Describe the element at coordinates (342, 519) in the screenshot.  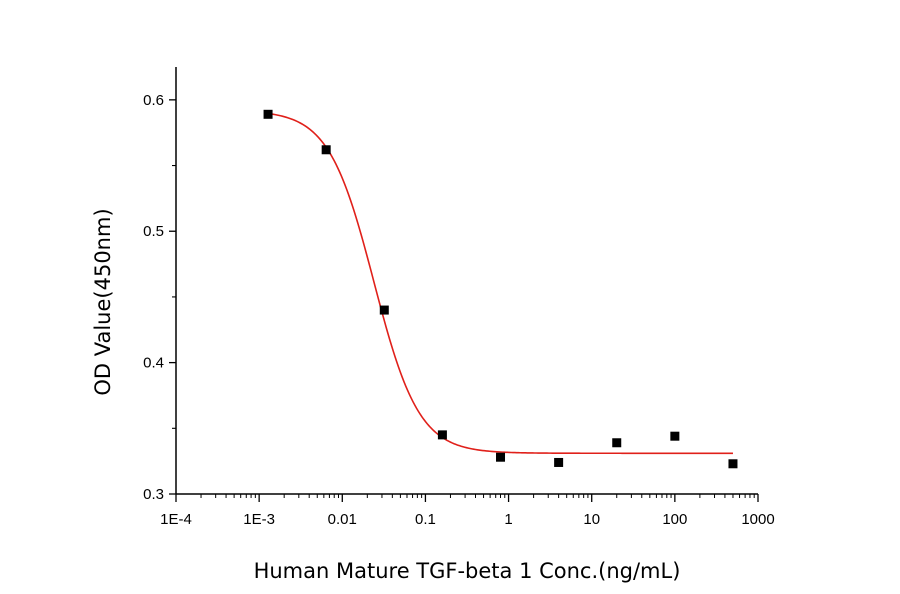
I see `x-tick-label: 0.01` at that location.